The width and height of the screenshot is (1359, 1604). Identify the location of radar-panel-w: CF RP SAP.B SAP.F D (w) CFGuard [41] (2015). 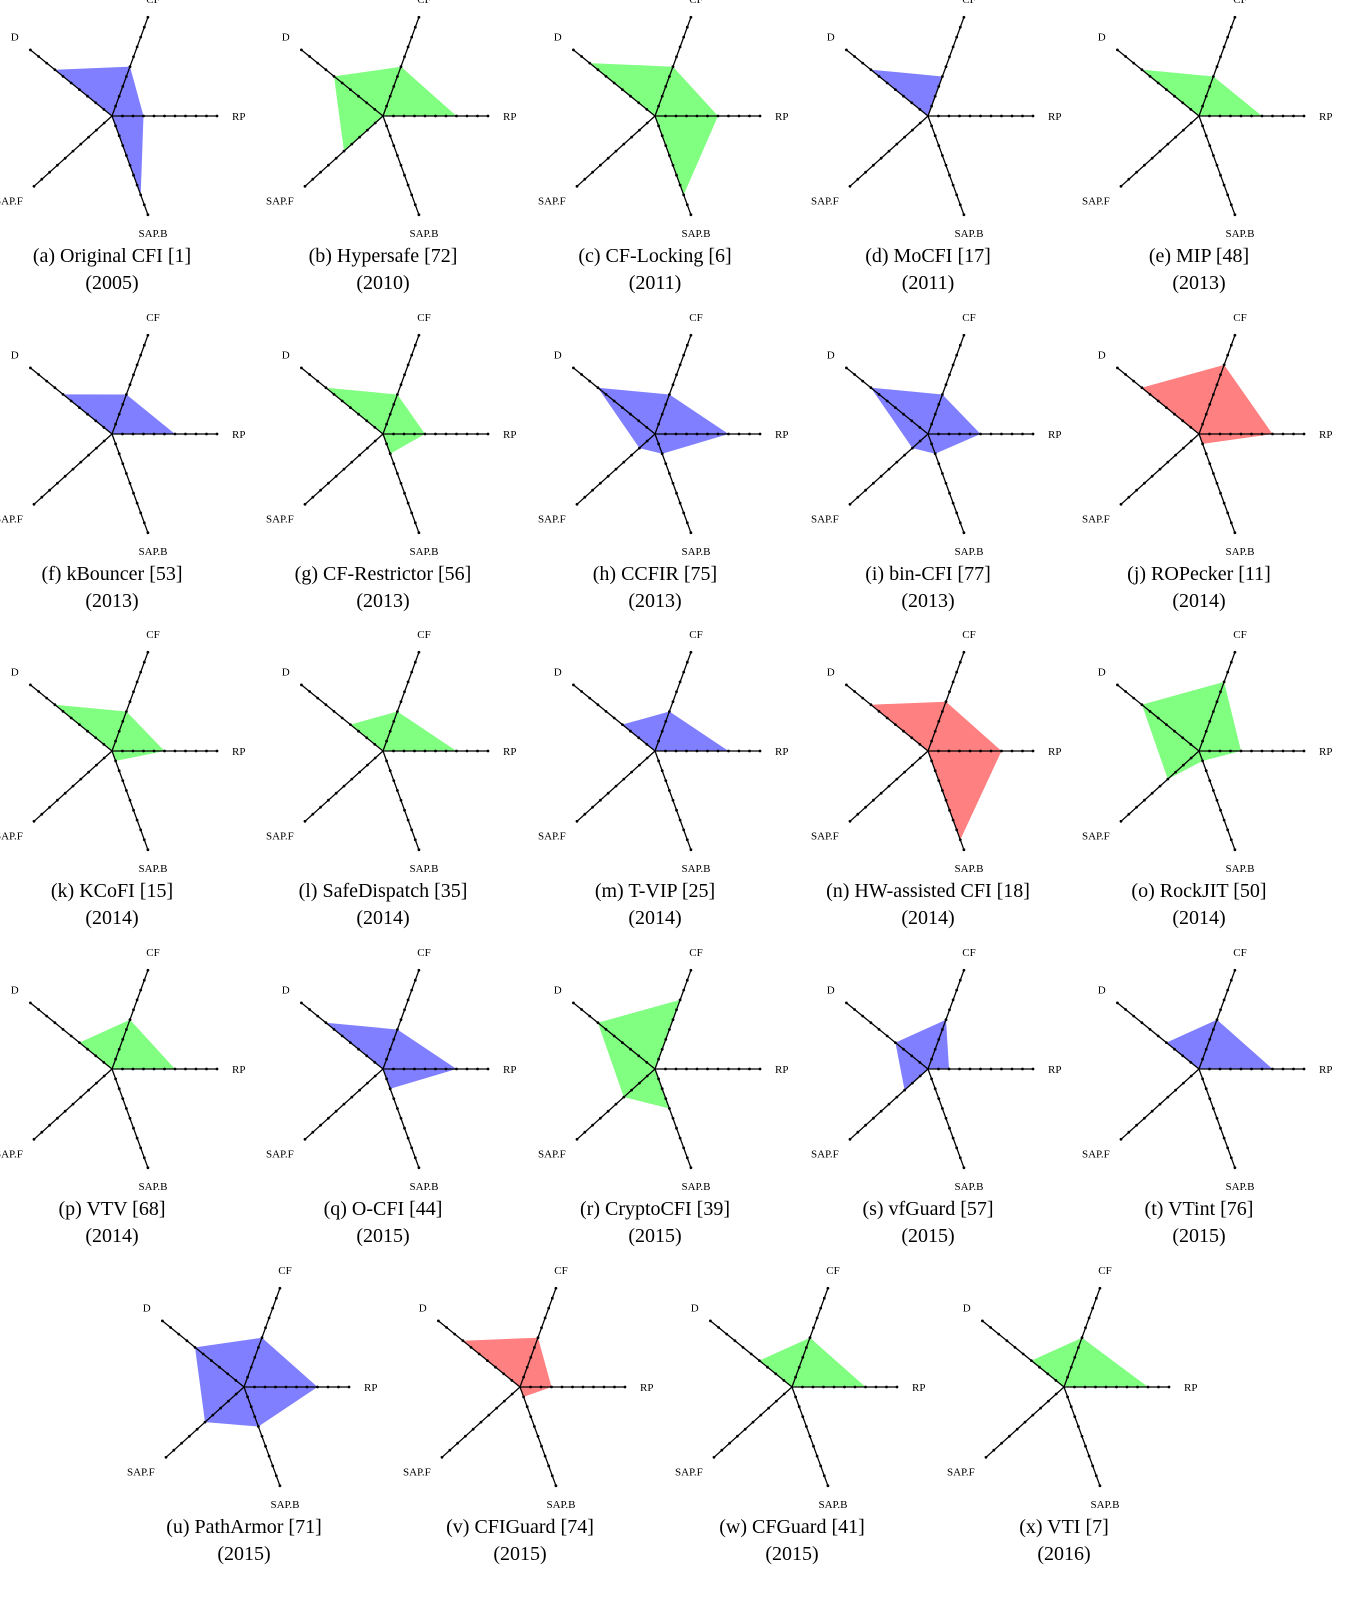
(800, 1415).